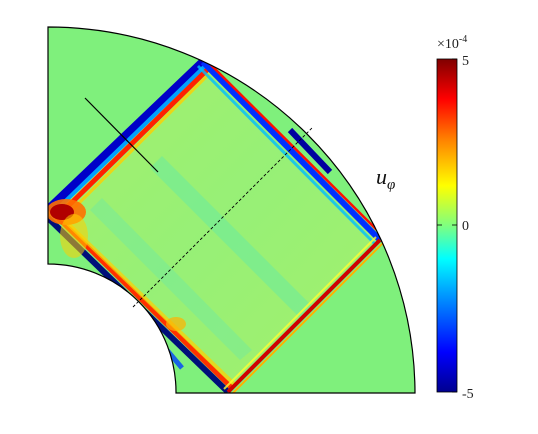 This screenshot has width=538, height=434. What do you see at coordinates (385, 178) in the screenshot?
I see `field-label: uφ` at bounding box center [385, 178].